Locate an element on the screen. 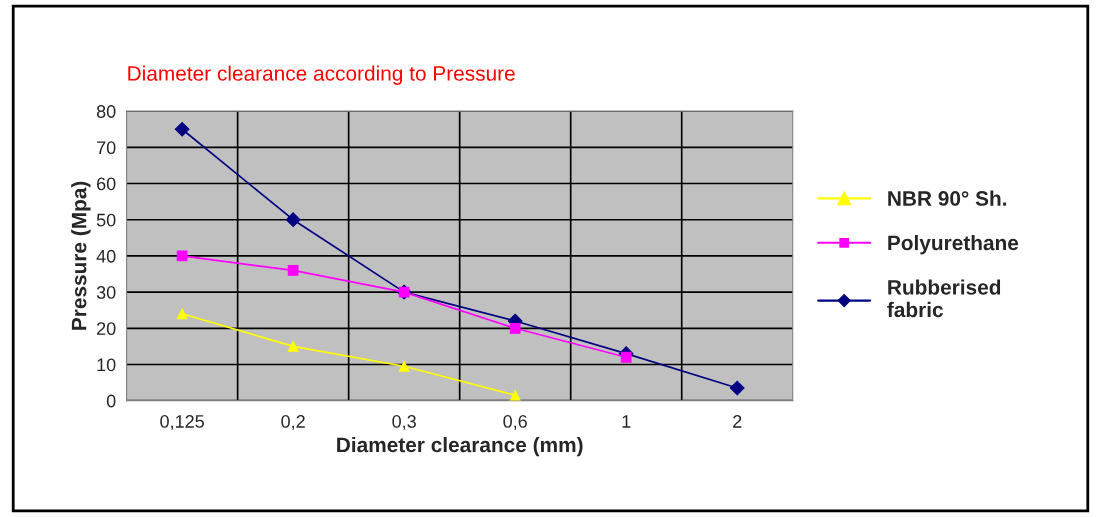 Image resolution: width=1101 pixels, height=517 pixels. legend-label: Rubberised fabric is located at coordinates (944, 298).